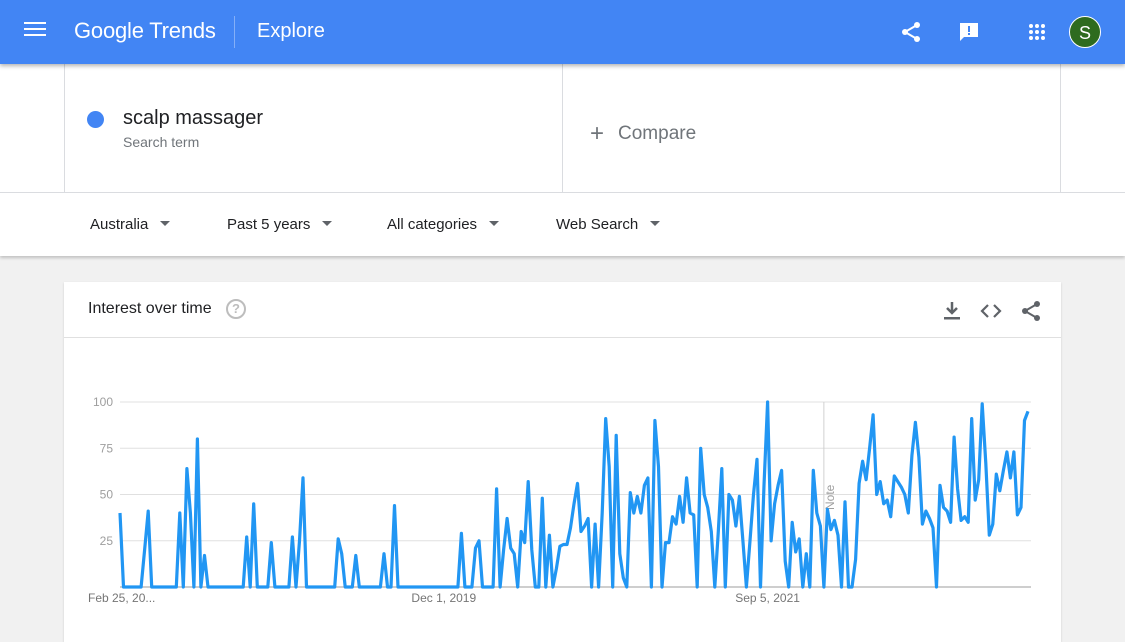 This screenshot has width=1125, height=642. Describe the element at coordinates (969, 32) in the screenshot. I see `feedback-icon` at that location.